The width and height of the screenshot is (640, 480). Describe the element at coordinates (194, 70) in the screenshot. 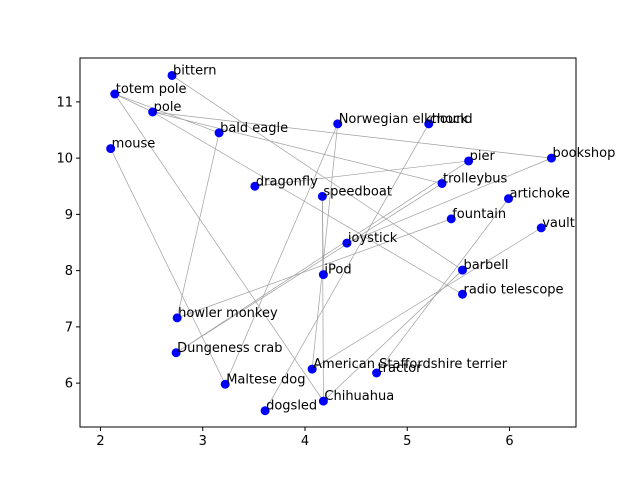

I see `point-label: bittern` at that location.